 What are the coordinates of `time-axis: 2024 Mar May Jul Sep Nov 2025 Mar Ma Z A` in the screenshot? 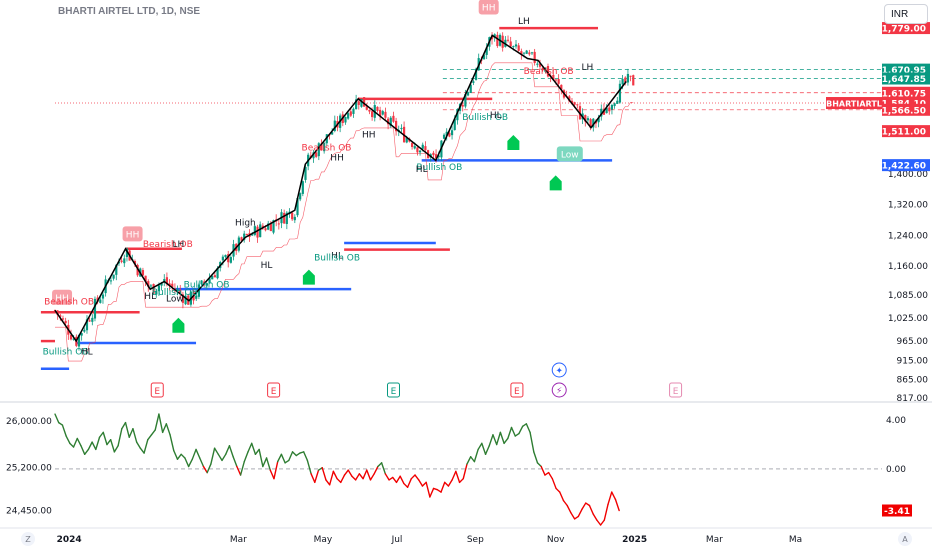 It's located at (466, 539).